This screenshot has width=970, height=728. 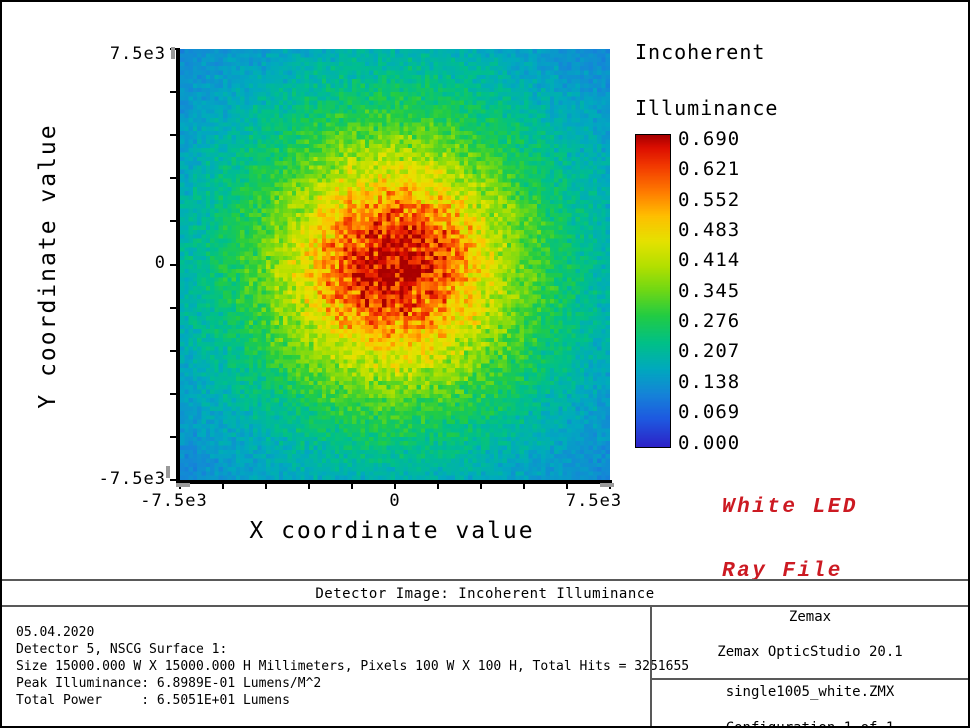 What do you see at coordinates (707, 108) in the screenshot?
I see `legend-title-line2: Illuminance` at bounding box center [707, 108].